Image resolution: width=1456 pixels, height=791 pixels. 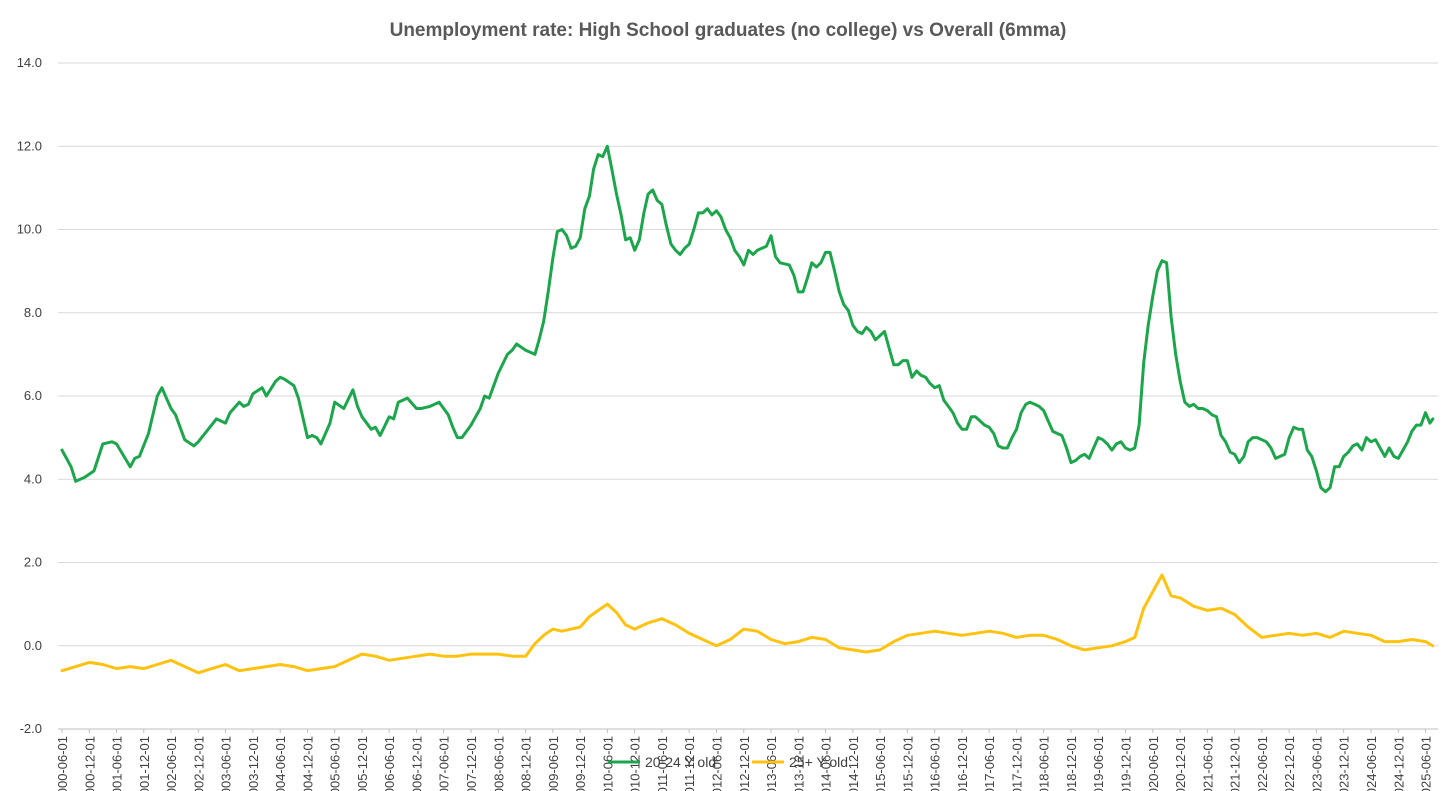 I want to click on x-tick-label: 2016-06-01, so click(x=935, y=763).